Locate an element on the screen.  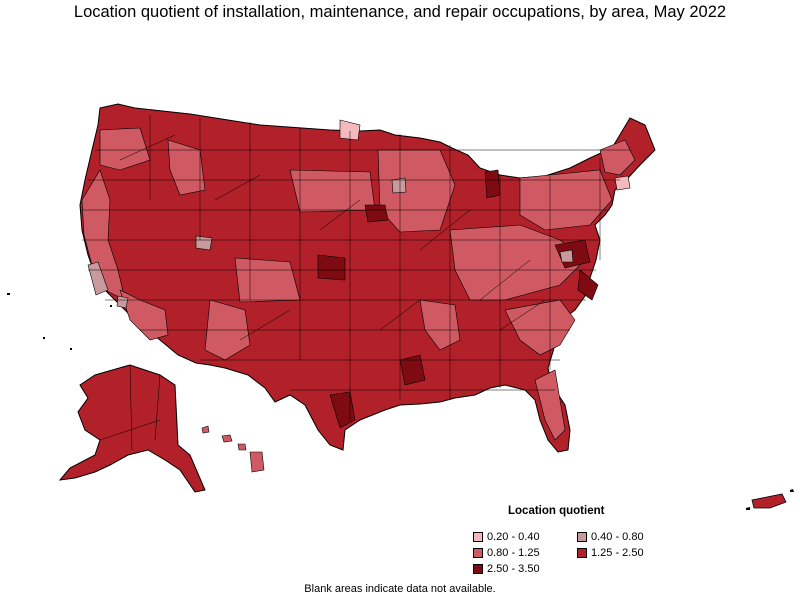
legend-item-4: 1.25 - 2.50 is located at coordinates (610, 553).